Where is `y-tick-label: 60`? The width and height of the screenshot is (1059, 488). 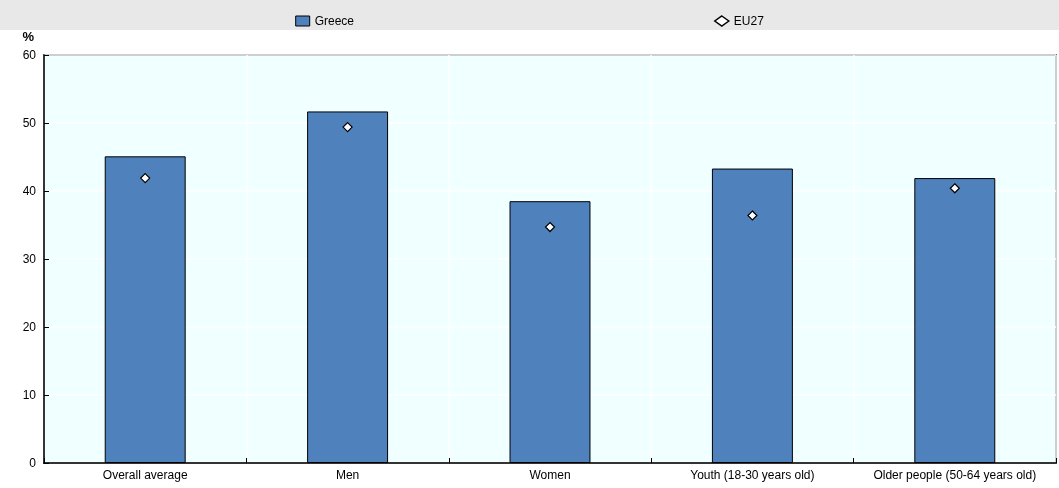
y-tick-label: 60 is located at coordinates (29, 55).